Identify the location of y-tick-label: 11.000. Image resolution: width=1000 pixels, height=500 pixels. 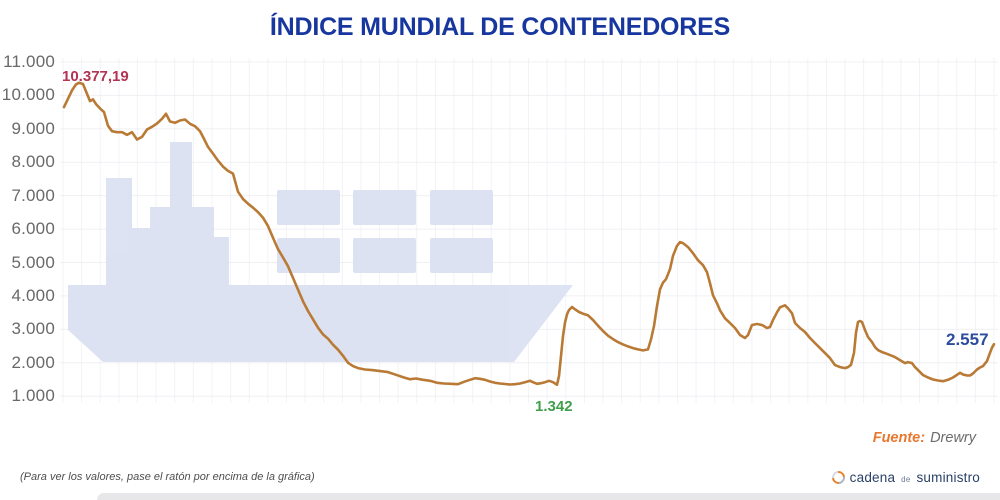
(29, 61).